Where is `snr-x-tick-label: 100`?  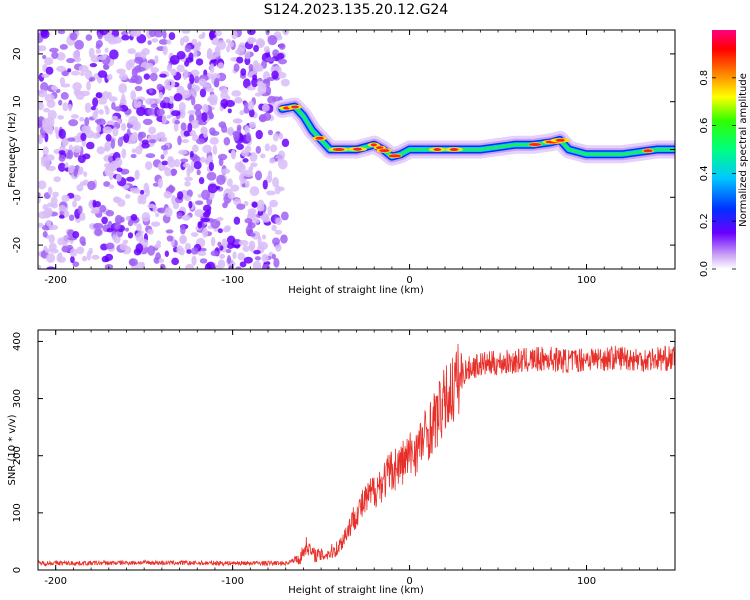
snr-x-tick-label: 100 is located at coordinates (586, 581).